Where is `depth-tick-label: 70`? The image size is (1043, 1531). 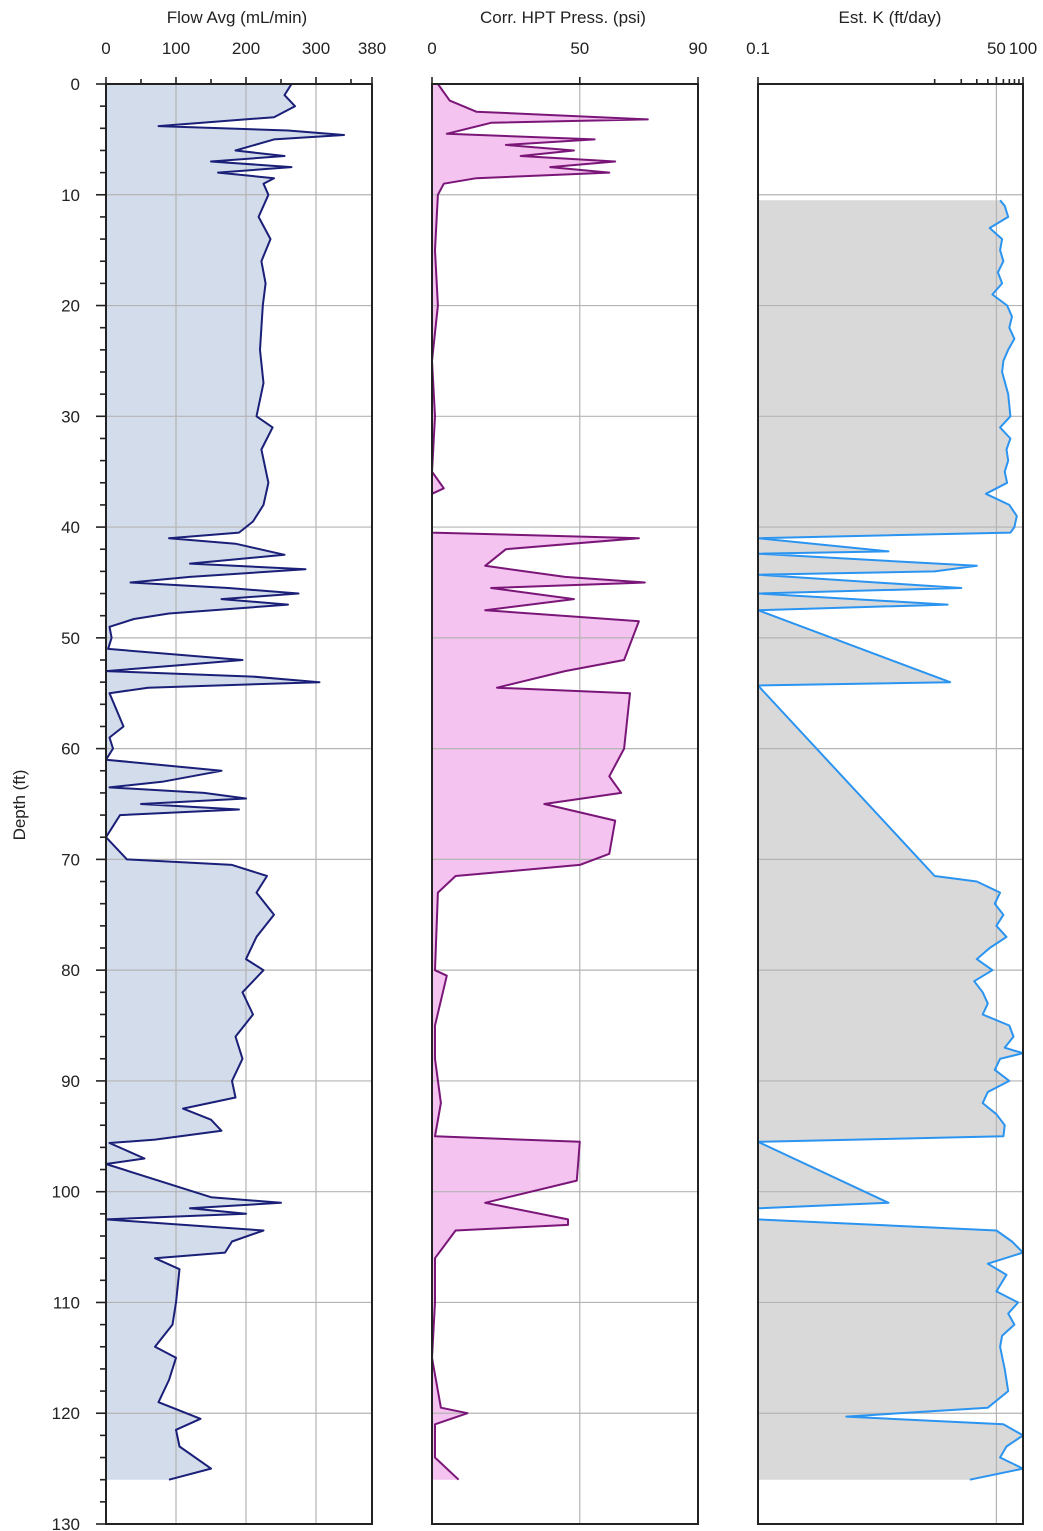
depth-tick-label: 70 is located at coordinates (70, 859).